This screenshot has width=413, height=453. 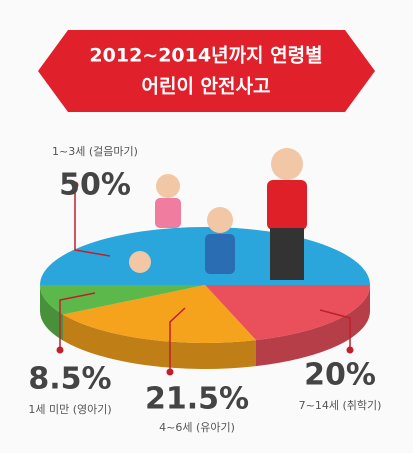 What do you see at coordinates (287, 254) in the screenshot?
I see `figure-legs` at bounding box center [287, 254].